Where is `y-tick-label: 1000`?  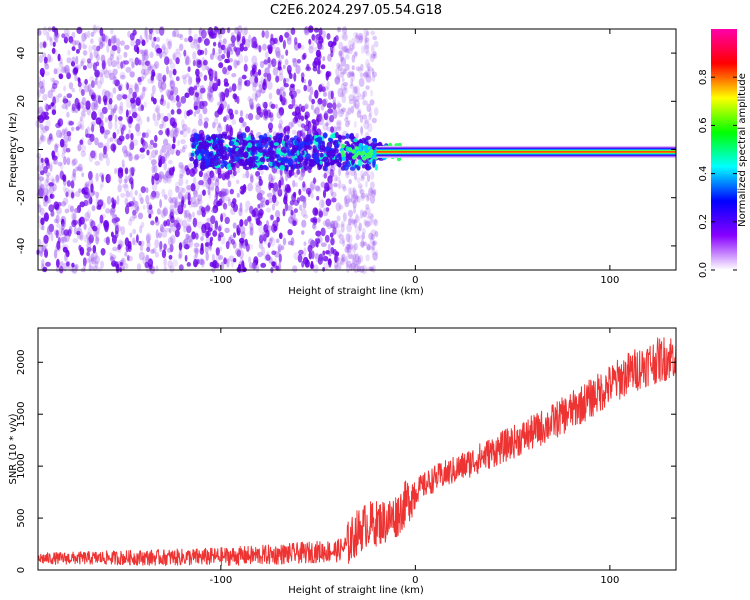
y-tick-label: 1000 is located at coordinates (21, 465).